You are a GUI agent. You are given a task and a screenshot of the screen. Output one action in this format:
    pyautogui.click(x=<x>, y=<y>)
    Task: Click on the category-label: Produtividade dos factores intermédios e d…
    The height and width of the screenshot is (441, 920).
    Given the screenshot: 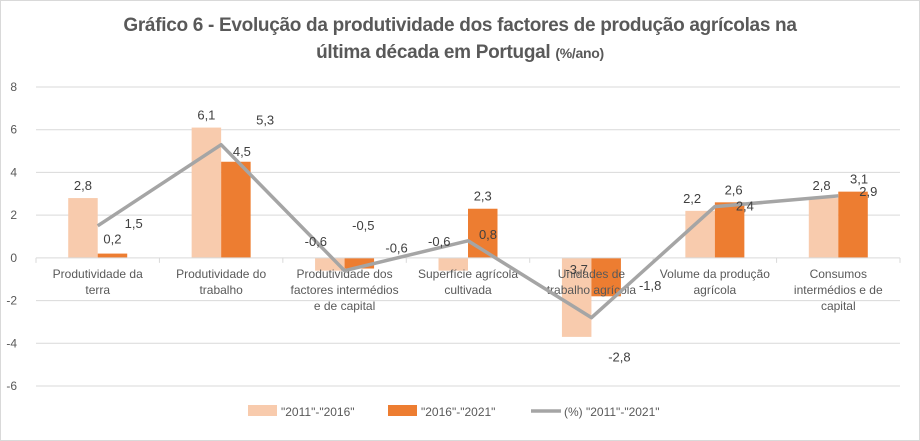 What is the action you would take?
    pyautogui.click(x=345, y=290)
    